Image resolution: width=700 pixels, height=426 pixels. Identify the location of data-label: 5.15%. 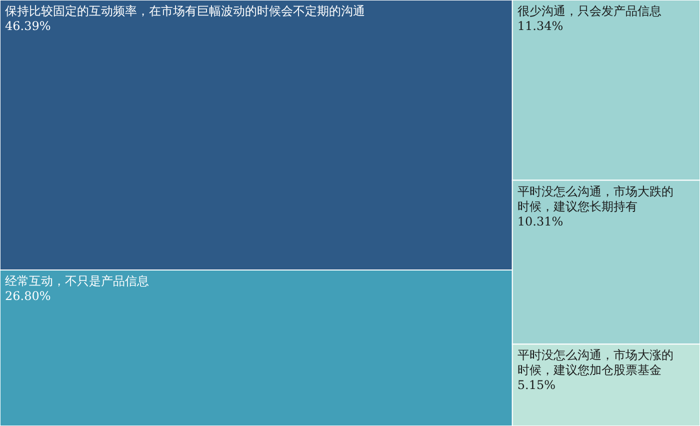
(536, 385).